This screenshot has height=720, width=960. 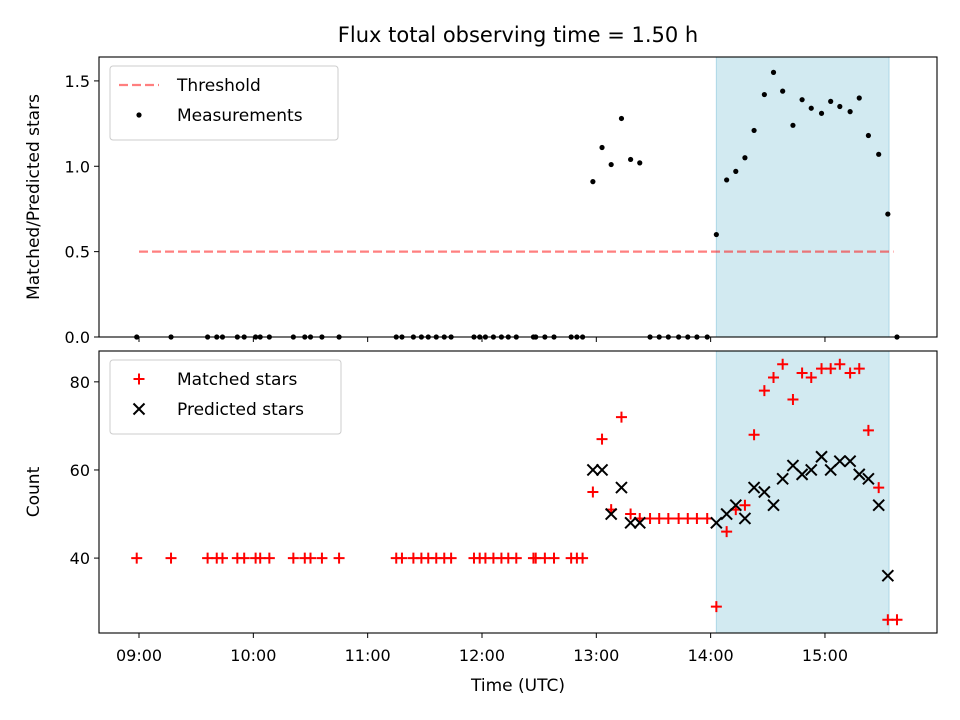 What do you see at coordinates (80, 470) in the screenshot?
I see `y-tick-label: 60` at bounding box center [80, 470].